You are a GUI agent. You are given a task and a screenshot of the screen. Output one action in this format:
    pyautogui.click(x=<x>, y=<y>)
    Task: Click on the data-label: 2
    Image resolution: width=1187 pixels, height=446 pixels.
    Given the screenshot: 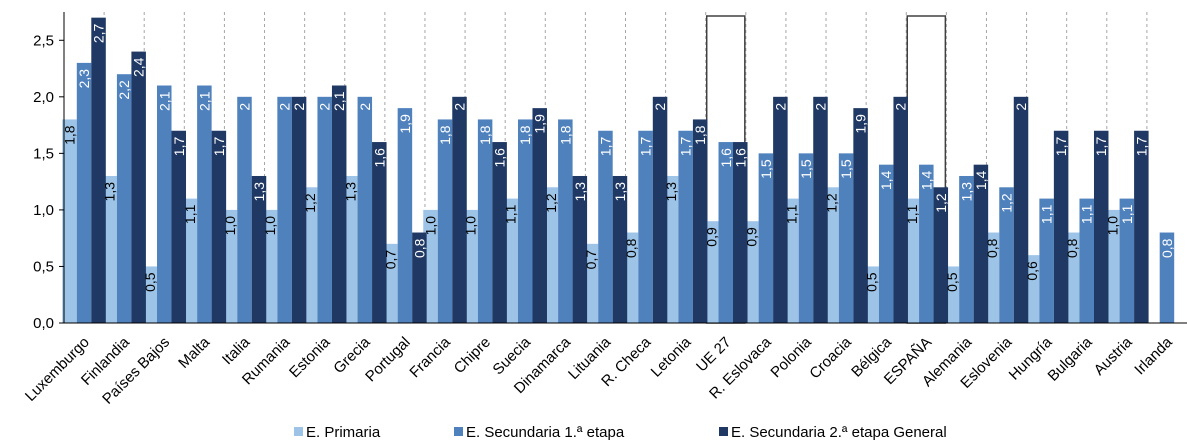 What is the action you would take?
    pyautogui.click(x=285, y=107)
    